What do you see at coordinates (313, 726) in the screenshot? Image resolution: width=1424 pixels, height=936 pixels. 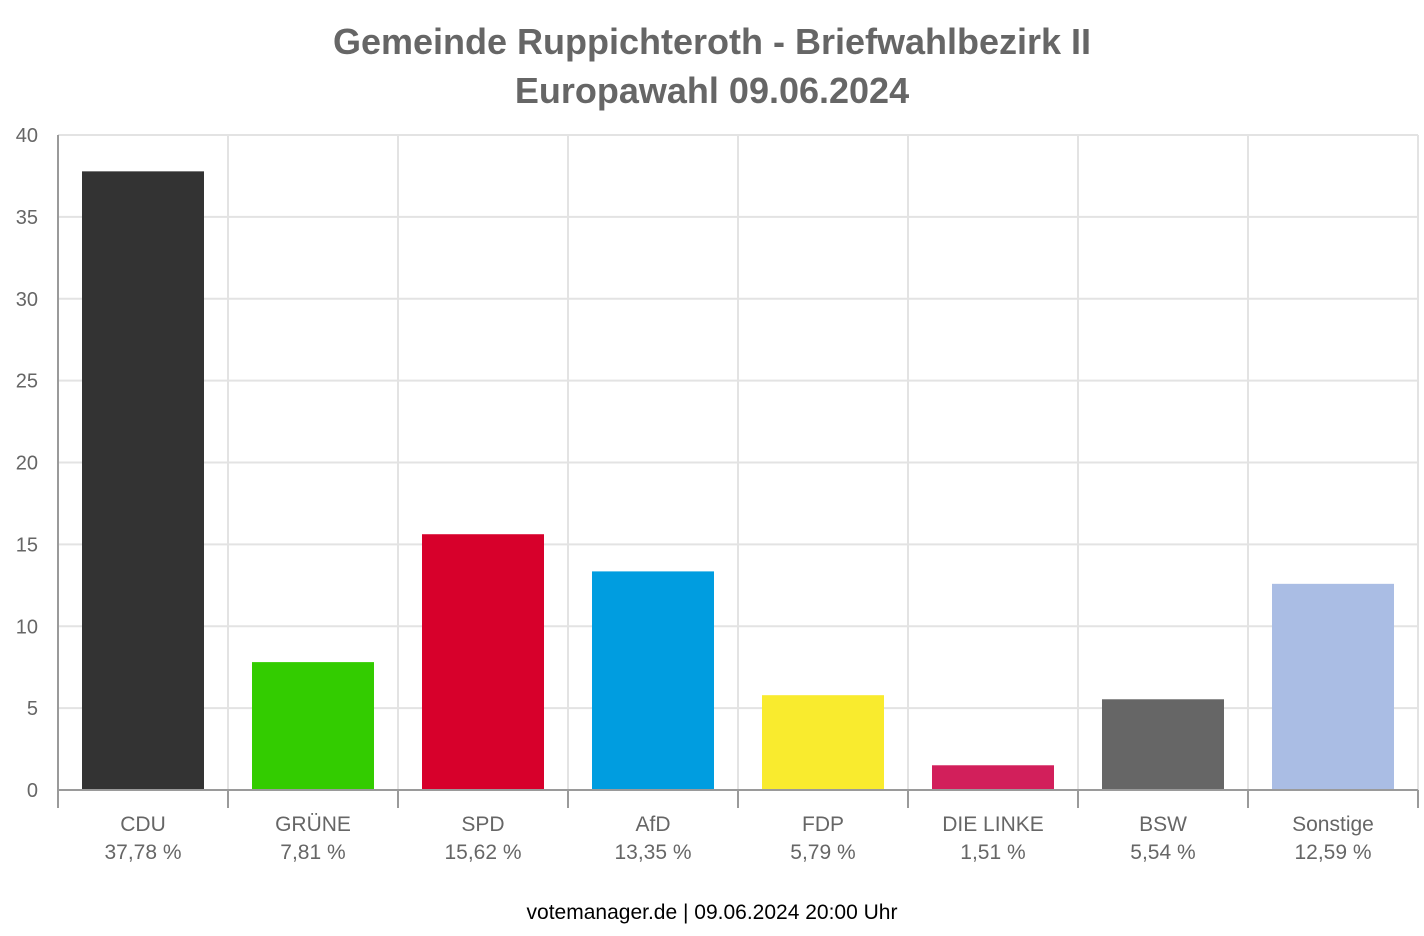 I see `bar-grüne` at bounding box center [313, 726].